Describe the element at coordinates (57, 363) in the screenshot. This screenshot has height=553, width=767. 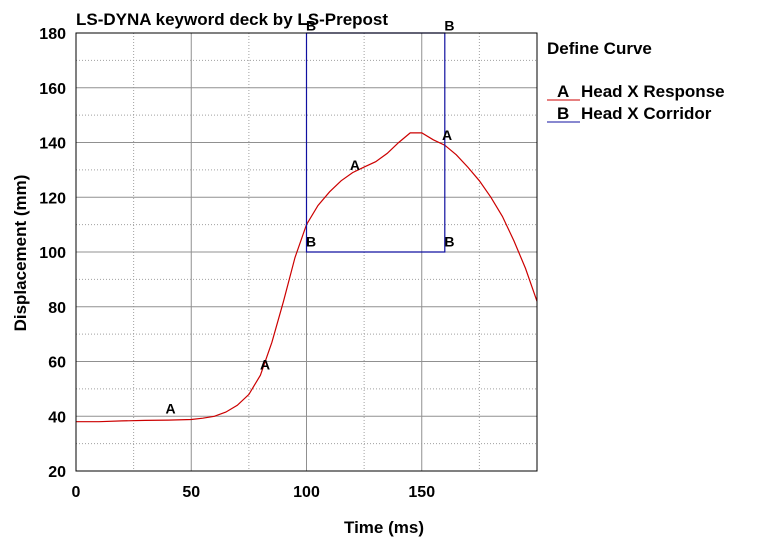
I see `y-tick-label: 60` at that location.